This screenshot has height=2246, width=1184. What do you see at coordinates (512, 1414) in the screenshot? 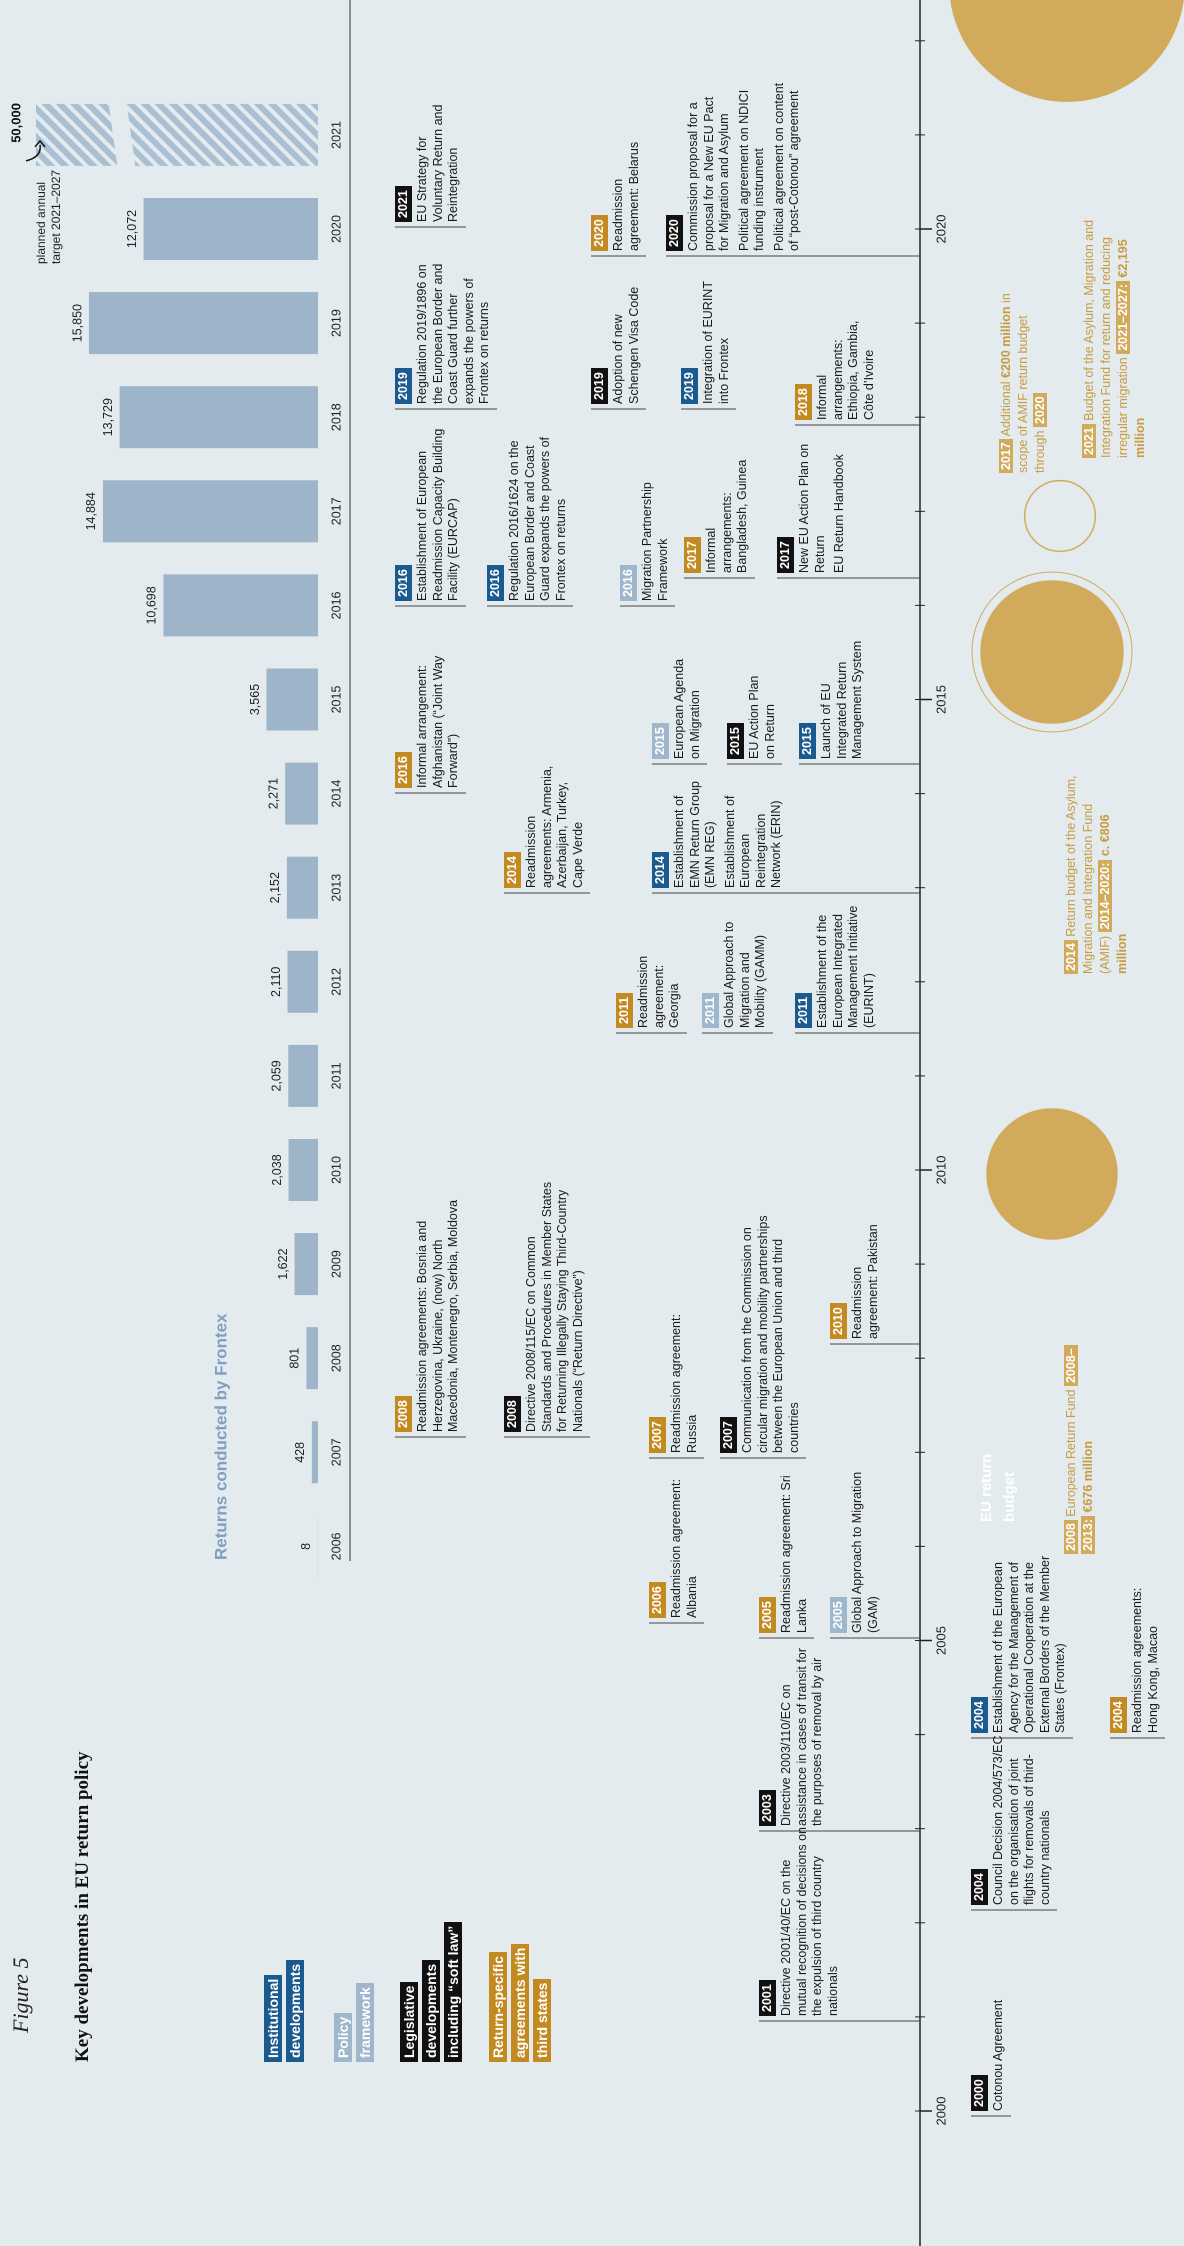
I see `year-badge: 2008` at bounding box center [512, 1414].